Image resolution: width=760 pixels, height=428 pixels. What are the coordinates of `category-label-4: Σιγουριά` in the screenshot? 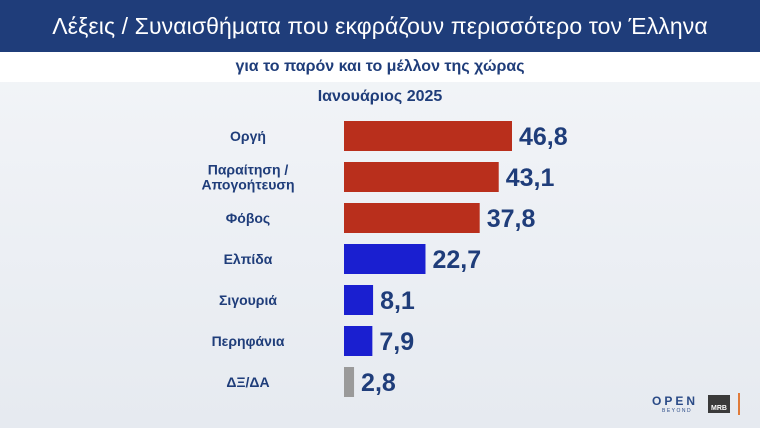 It's located at (248, 300).